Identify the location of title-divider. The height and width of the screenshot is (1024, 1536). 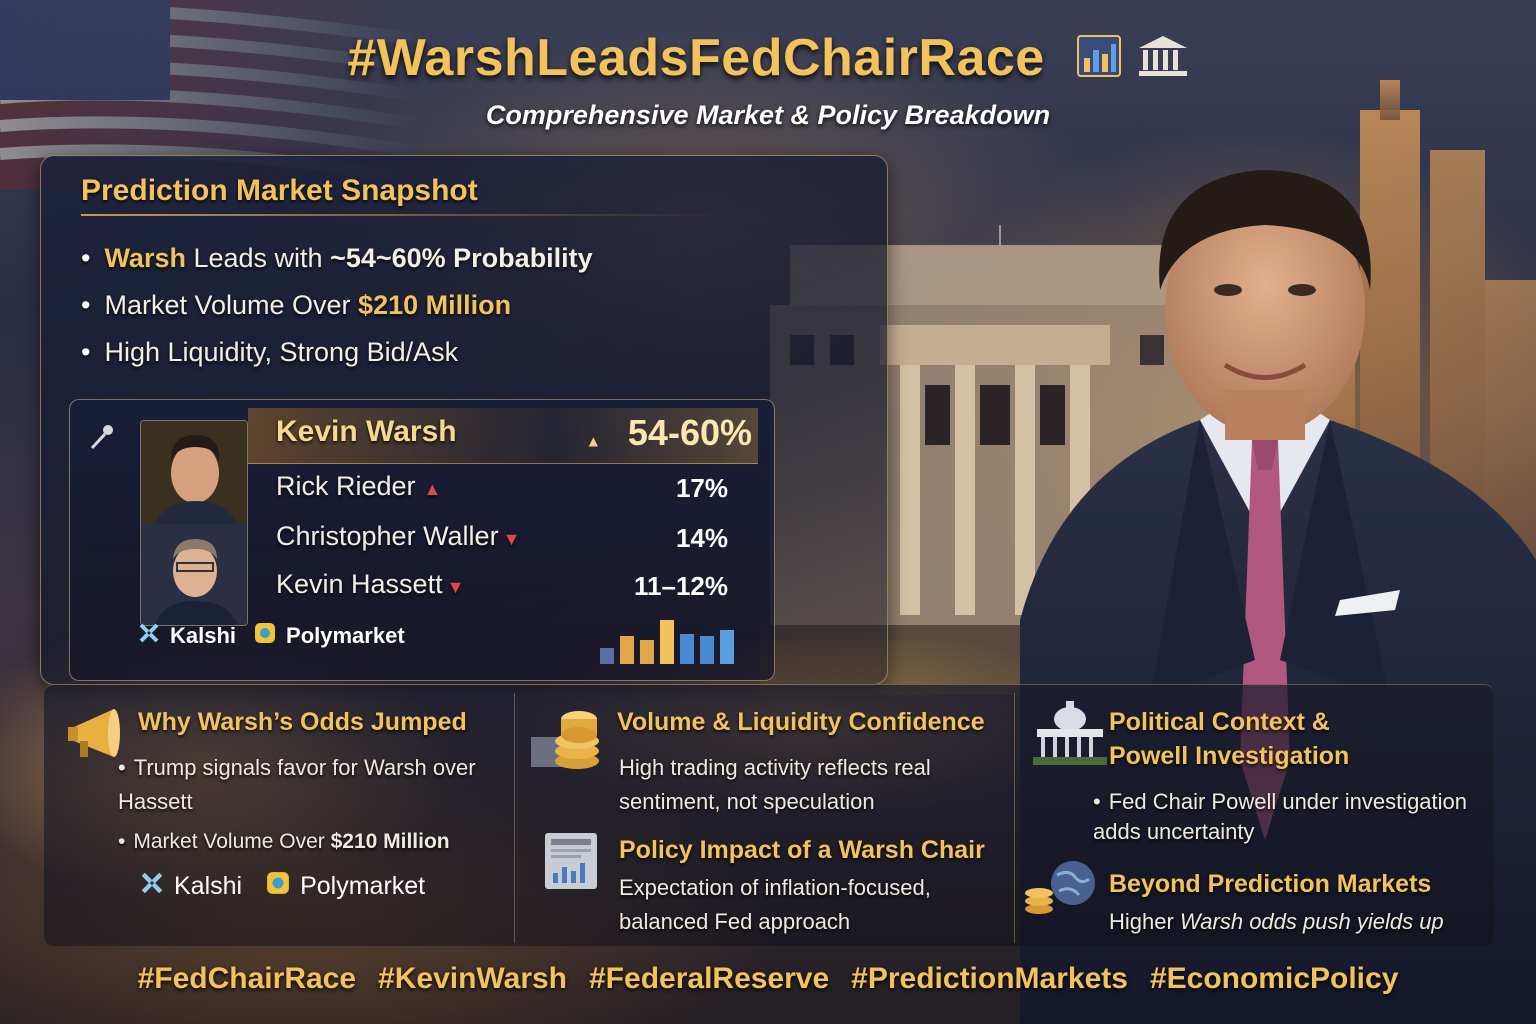
(401, 215).